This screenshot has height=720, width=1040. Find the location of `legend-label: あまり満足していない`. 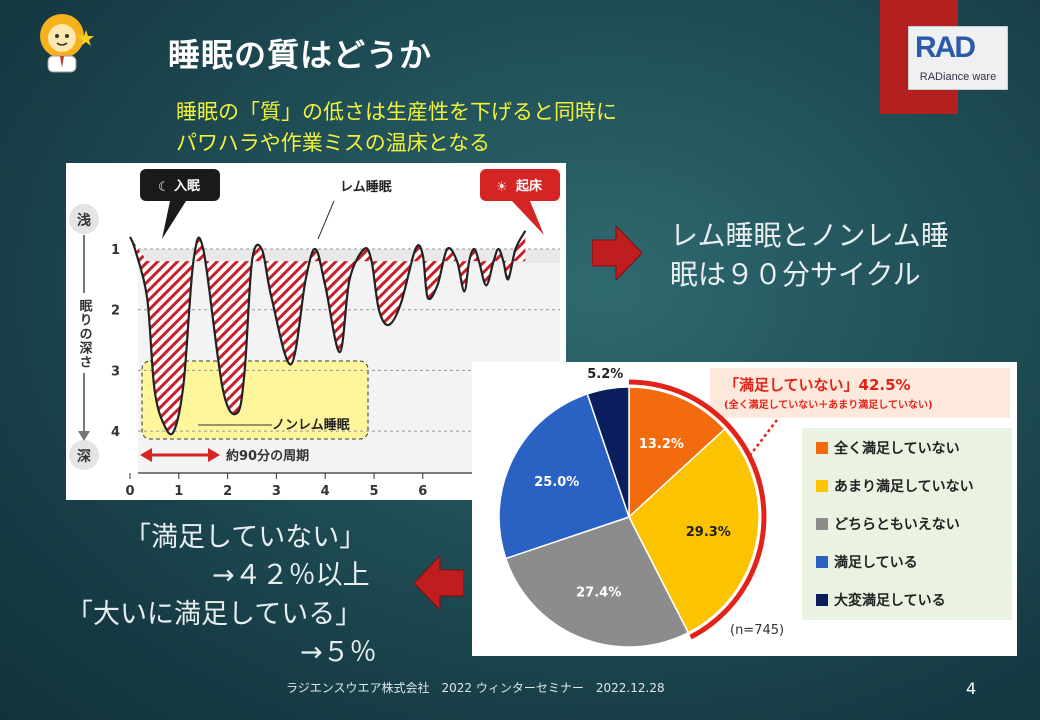

legend-label: あまり満足していない is located at coordinates (904, 486).